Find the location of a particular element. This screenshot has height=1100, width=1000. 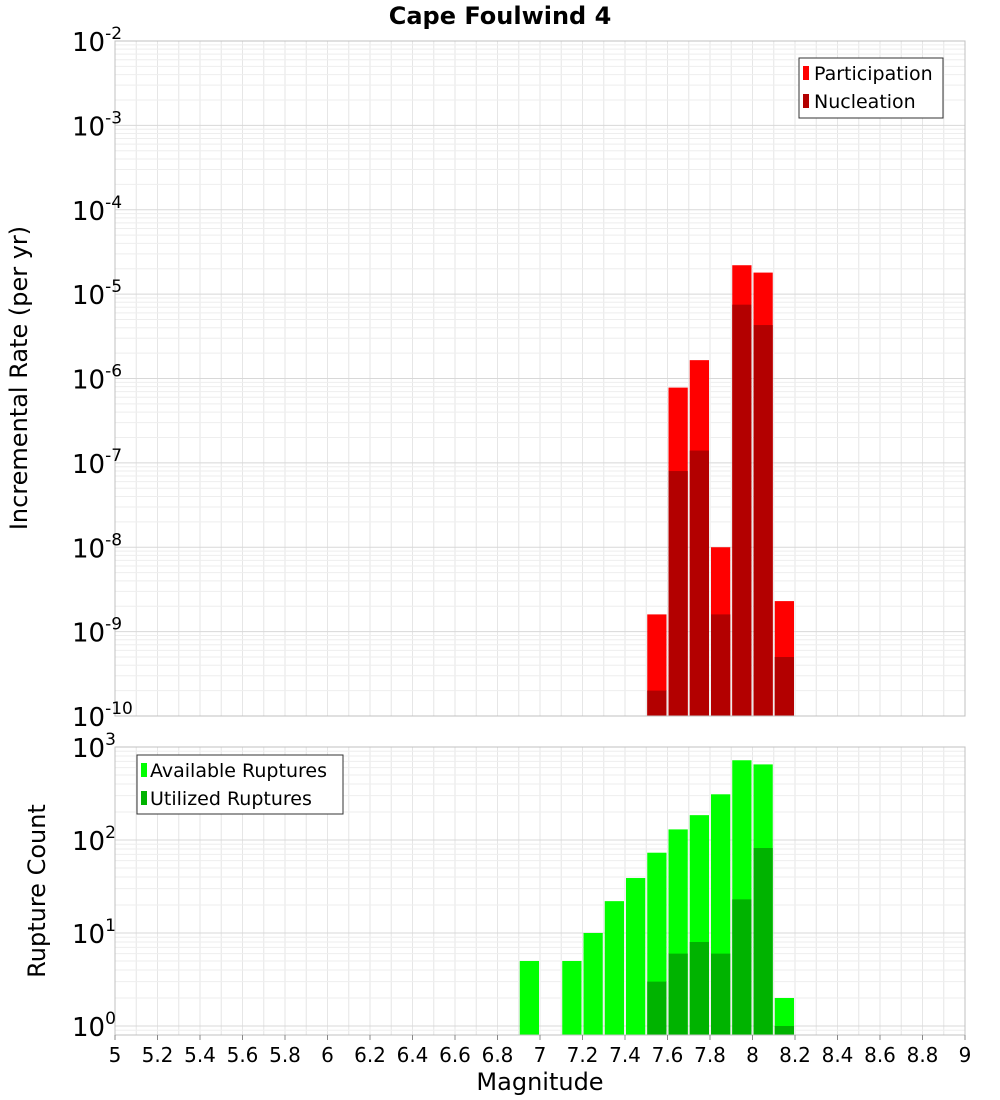

bottom-legend: Available Ruptures Utilized Ruptures is located at coordinates (240, 784).